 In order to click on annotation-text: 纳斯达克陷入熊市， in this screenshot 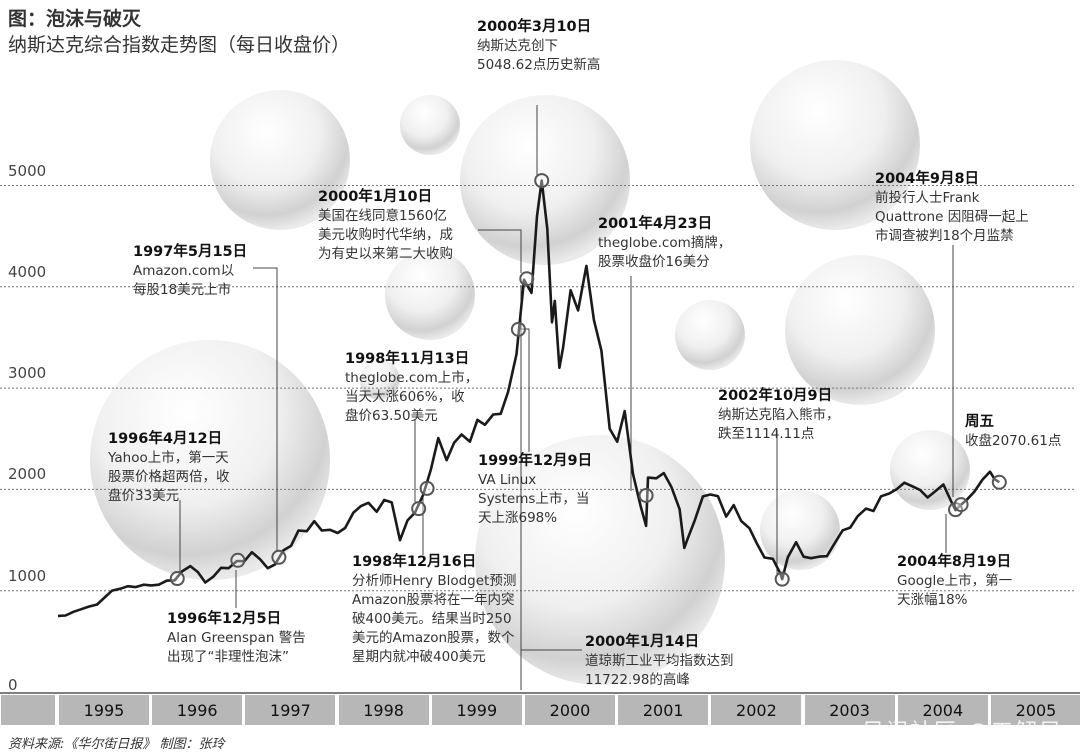, I will do `click(779, 415)`.